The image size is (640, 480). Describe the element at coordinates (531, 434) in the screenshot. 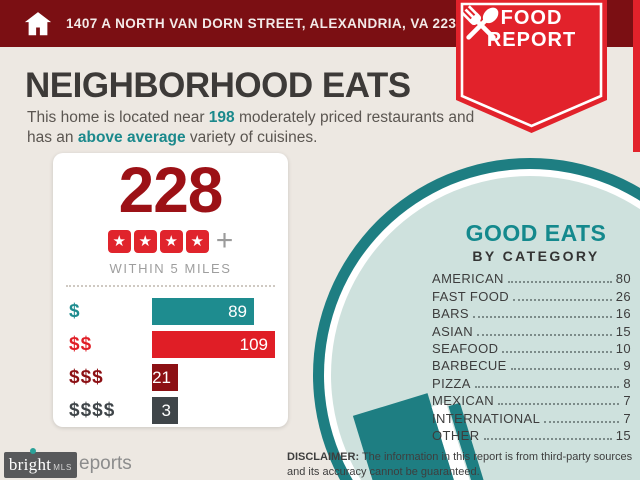

I see `category-row: OTHER 15` at that location.